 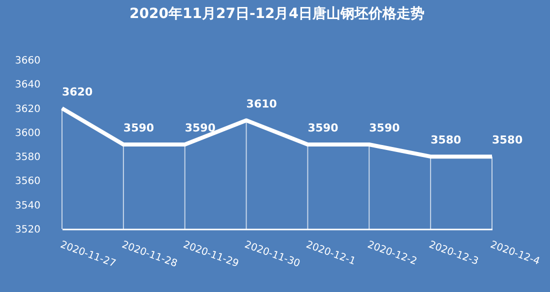 What do you see at coordinates (27, 133) in the screenshot?
I see `y-tick-label: 3600` at bounding box center [27, 133].